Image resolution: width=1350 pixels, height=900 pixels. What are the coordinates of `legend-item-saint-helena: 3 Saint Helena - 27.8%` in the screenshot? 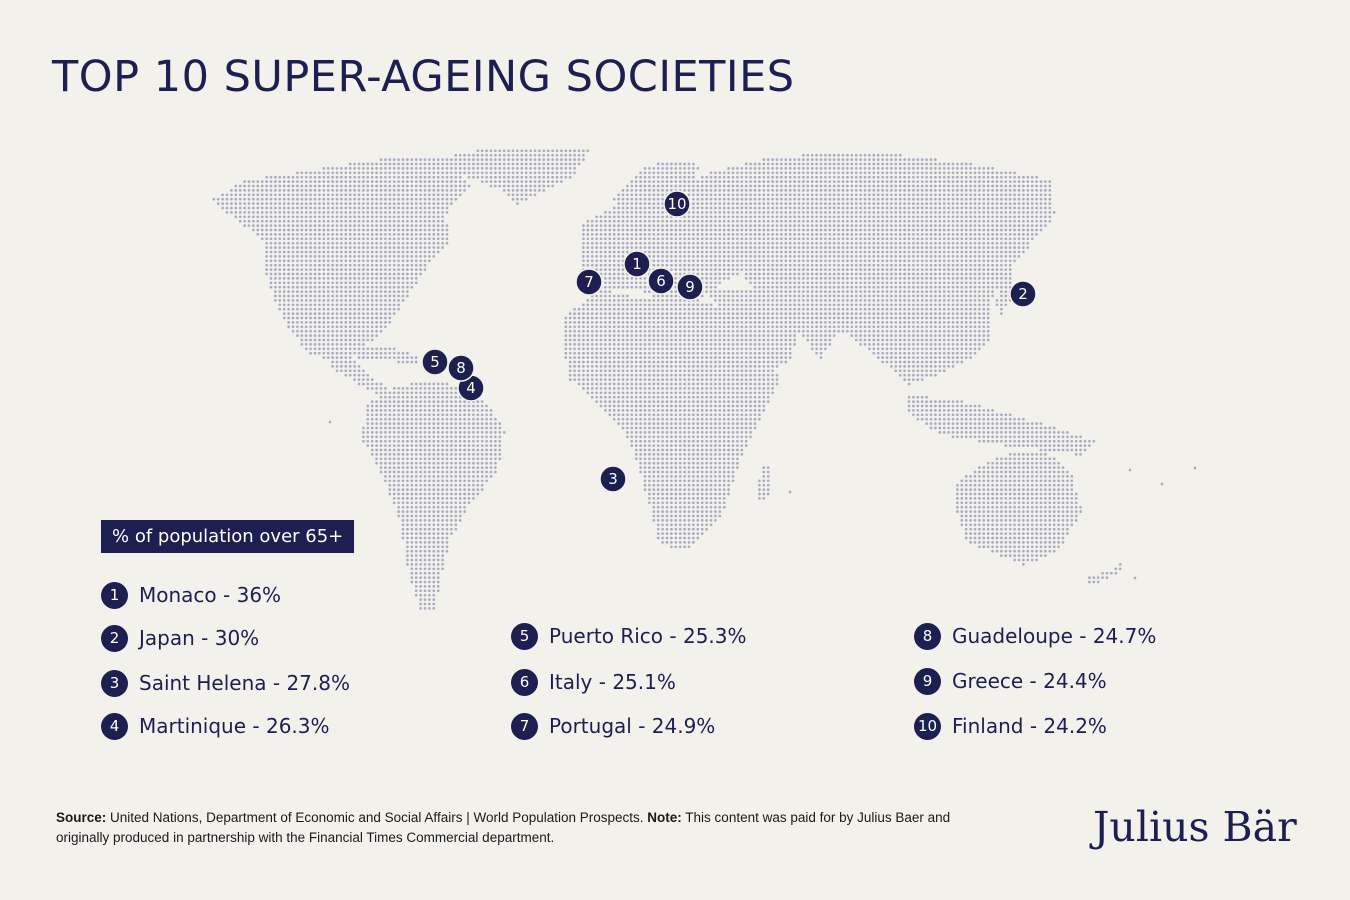 It's located at (225, 683).